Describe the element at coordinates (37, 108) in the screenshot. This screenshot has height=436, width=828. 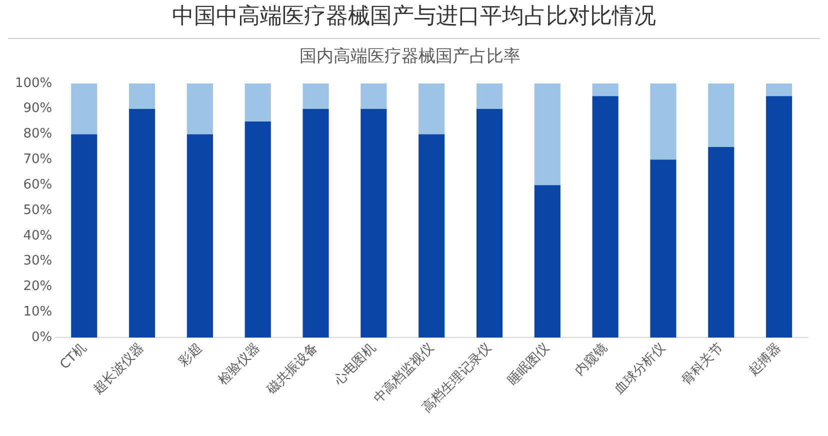
I see `y-tick-label: 90%` at that location.